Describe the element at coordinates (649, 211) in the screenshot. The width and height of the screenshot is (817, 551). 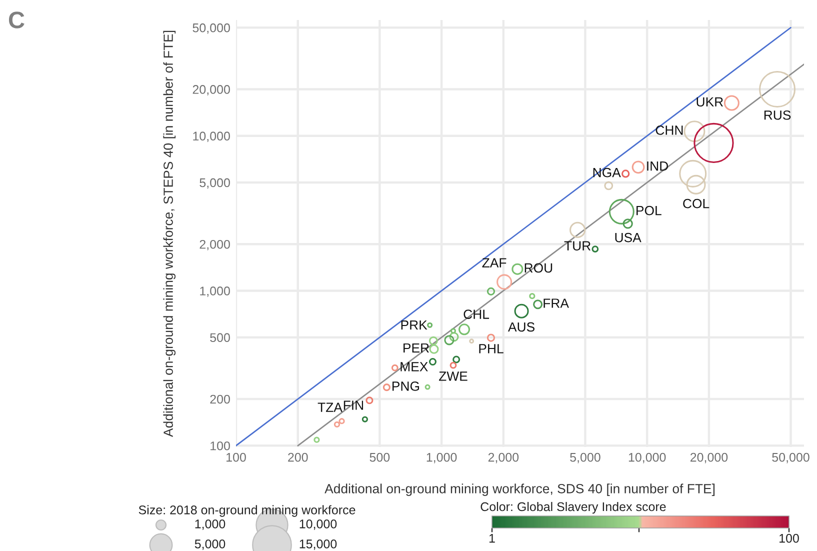
I see `annotation: POL` at that location.